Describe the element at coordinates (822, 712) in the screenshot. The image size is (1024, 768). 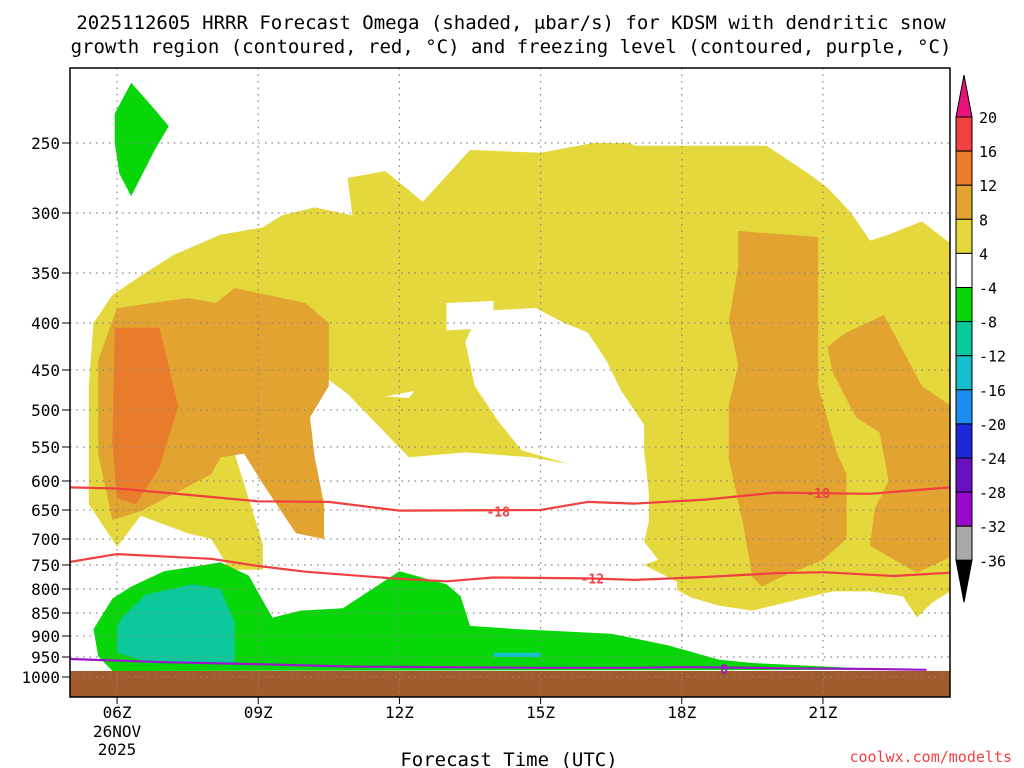
I see `tick-label-21Z: 21Z` at that location.